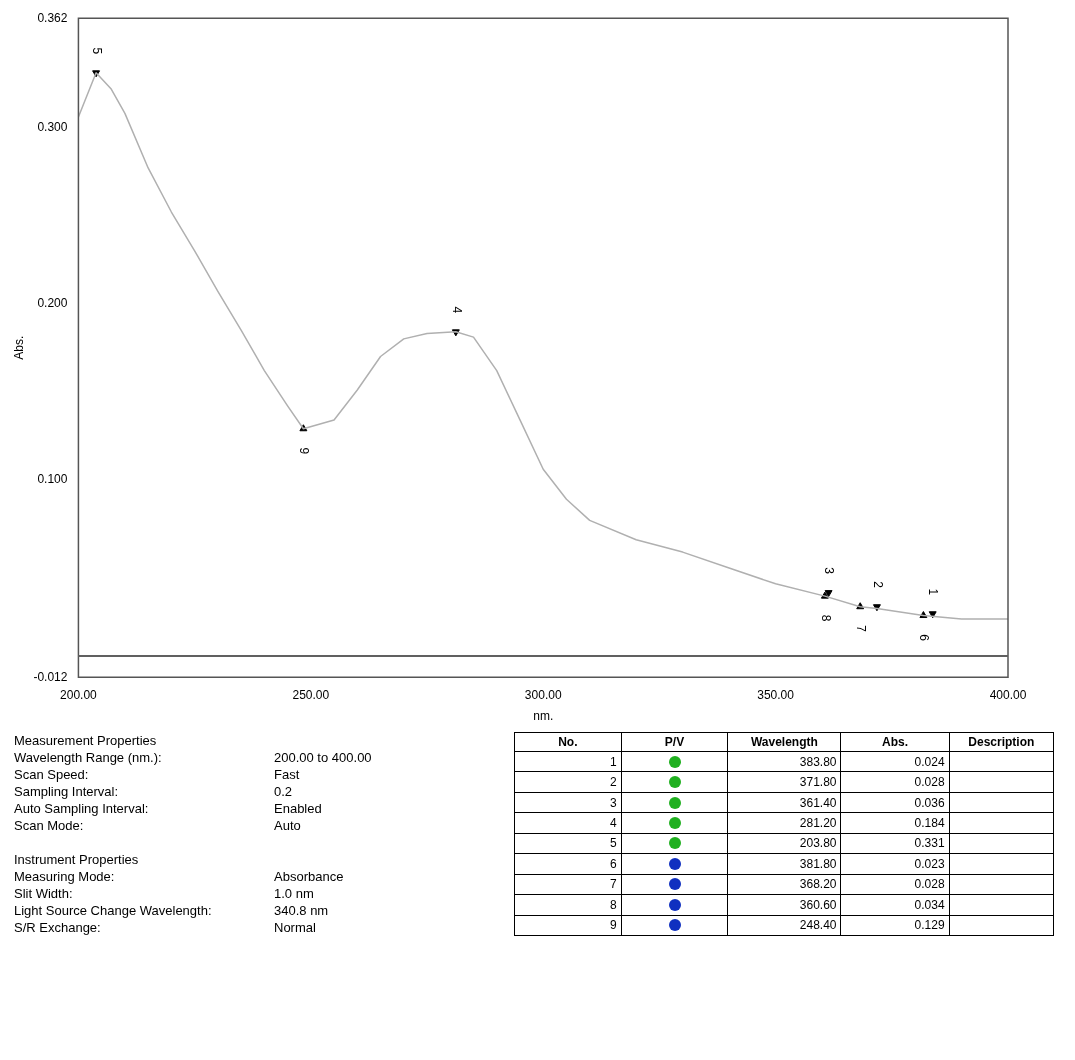 This screenshot has width=1075, height=1060. I want to click on text: 8 360.60 0.034, so click(777, 904).